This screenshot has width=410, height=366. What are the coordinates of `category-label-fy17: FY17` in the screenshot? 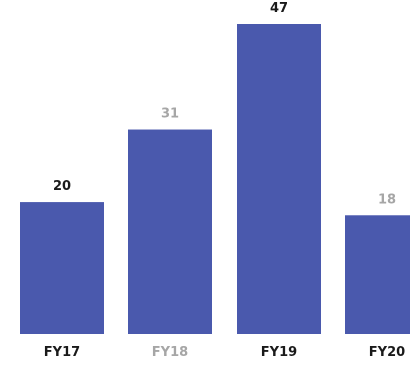 It's located at (62, 352).